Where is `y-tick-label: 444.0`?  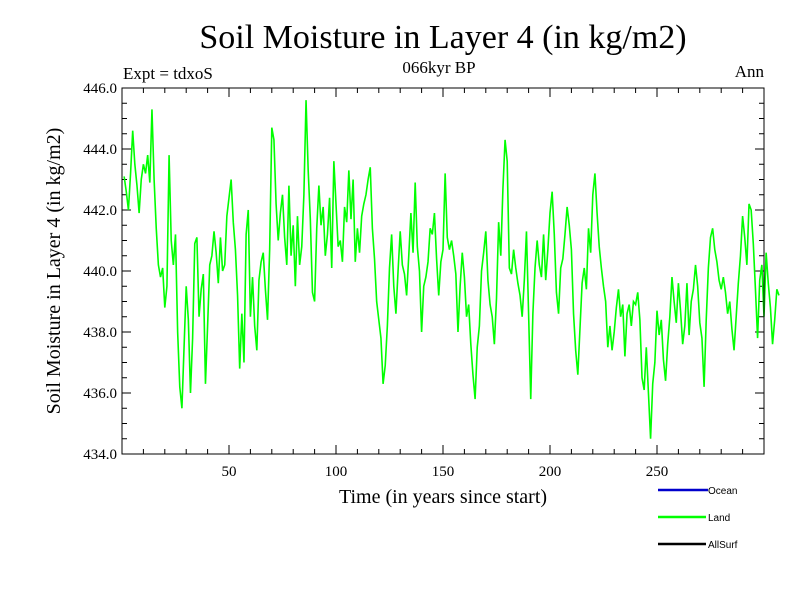 y-tick-label: 444.0 is located at coordinates (100, 150).